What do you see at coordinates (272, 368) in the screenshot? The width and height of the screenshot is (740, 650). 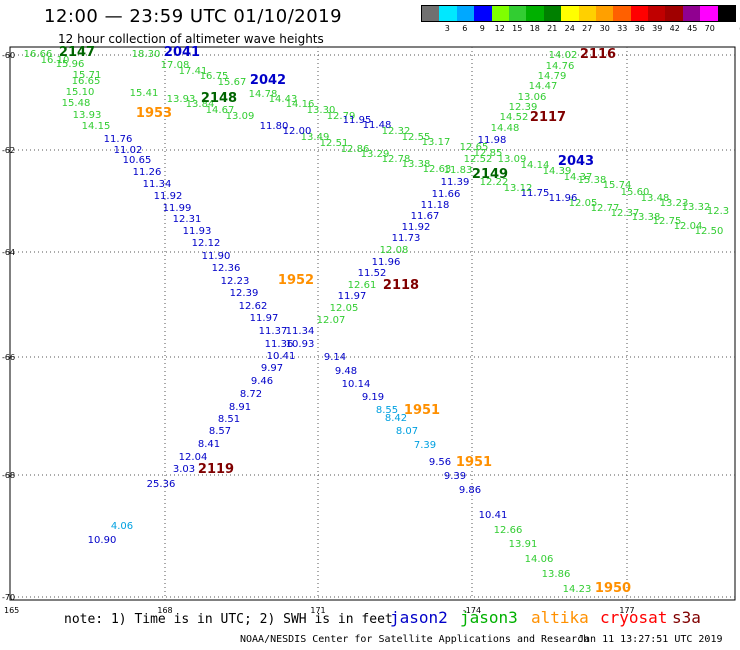 I see `wave-height-value: 9.97` at bounding box center [272, 368].